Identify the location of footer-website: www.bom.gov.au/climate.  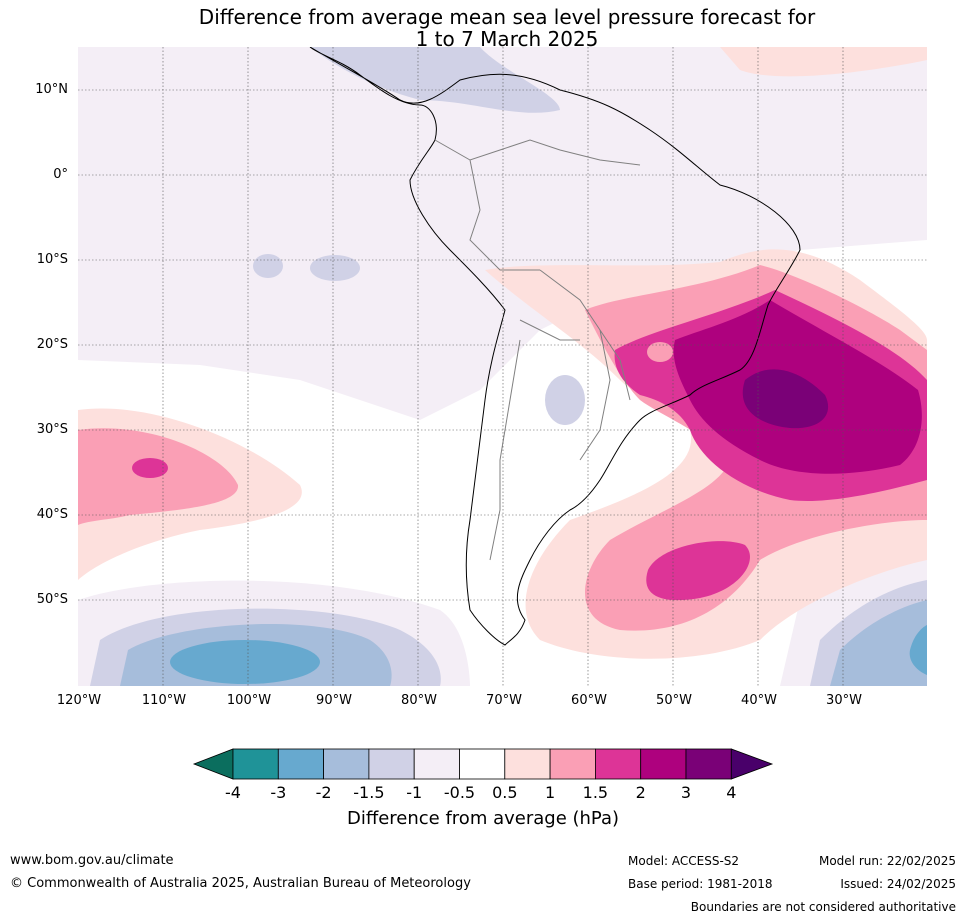
(92, 860).